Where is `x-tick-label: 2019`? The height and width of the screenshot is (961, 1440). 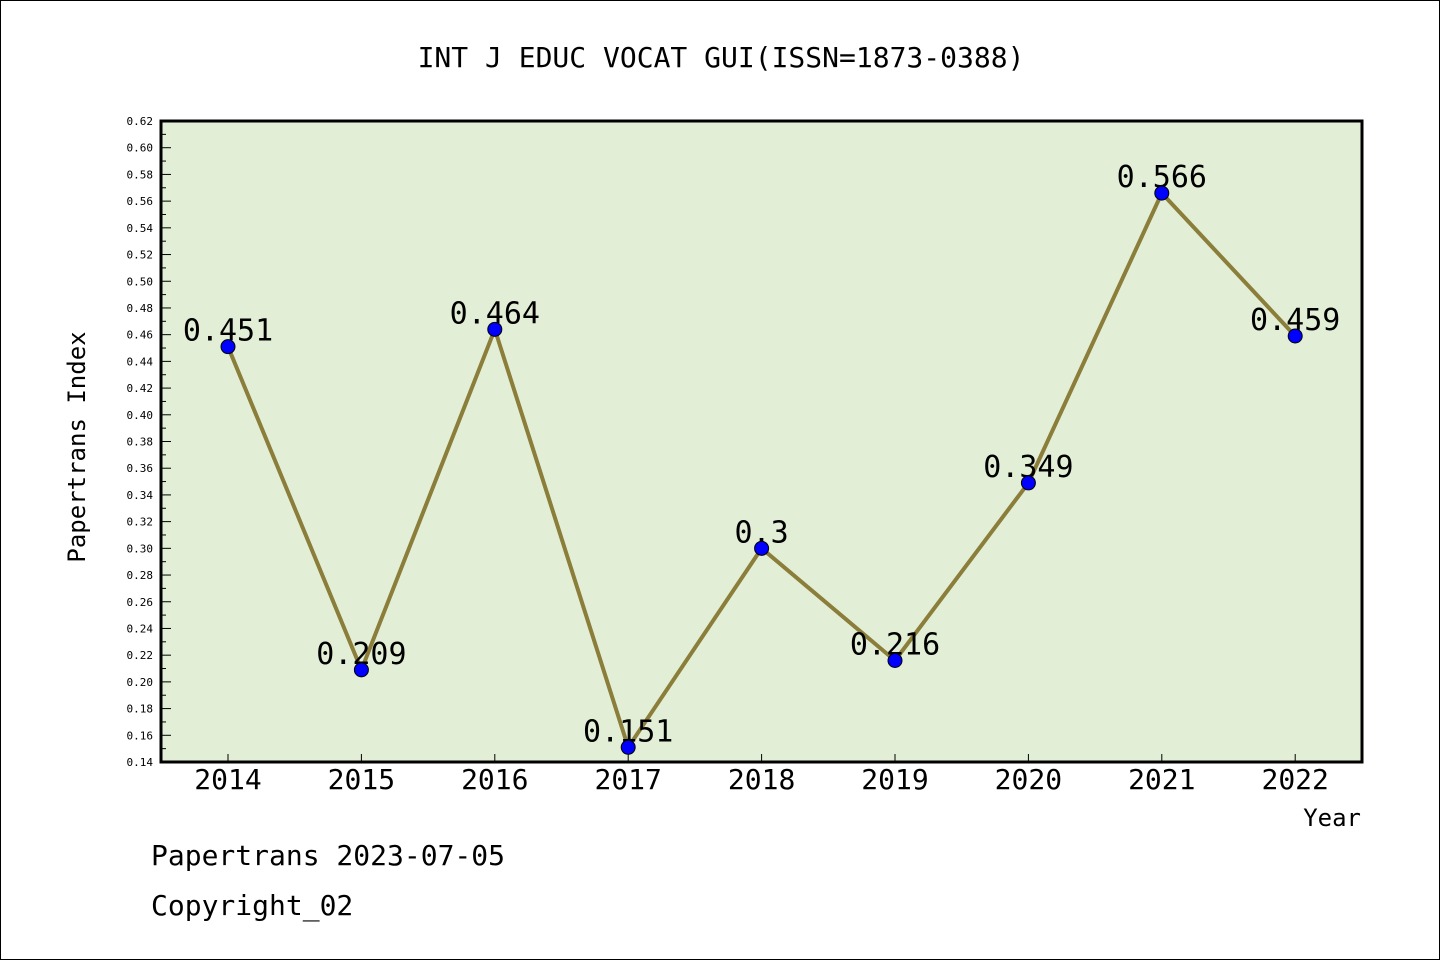 x-tick-label: 2019 is located at coordinates (894, 779).